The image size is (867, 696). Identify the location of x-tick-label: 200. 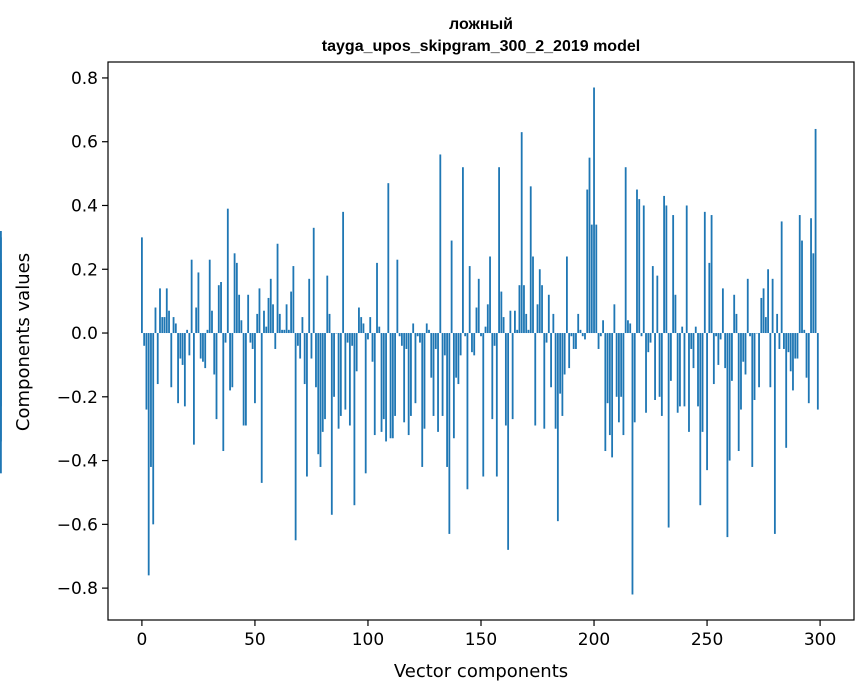
(594, 640).